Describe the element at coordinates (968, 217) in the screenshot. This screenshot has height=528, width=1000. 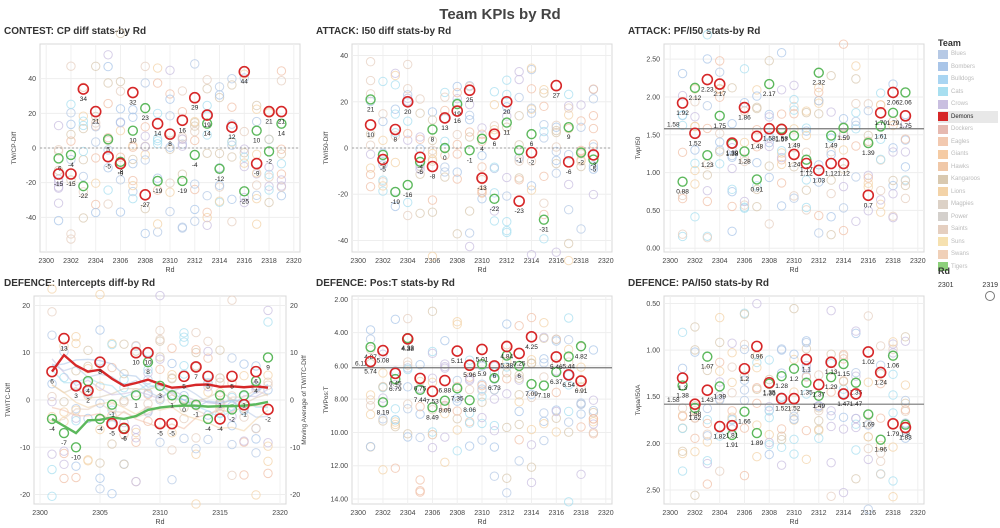
I see `legend-item-power: Power` at that location.